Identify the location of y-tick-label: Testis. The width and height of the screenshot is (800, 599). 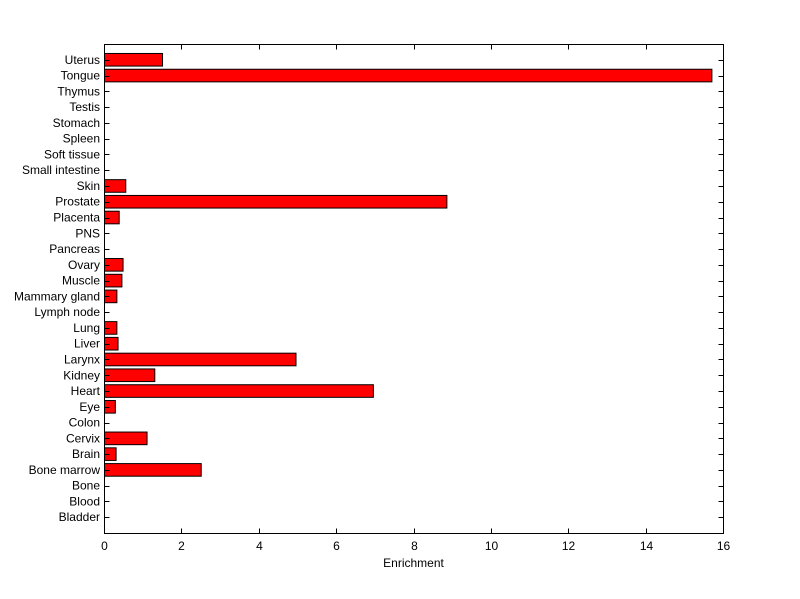
(84, 107).